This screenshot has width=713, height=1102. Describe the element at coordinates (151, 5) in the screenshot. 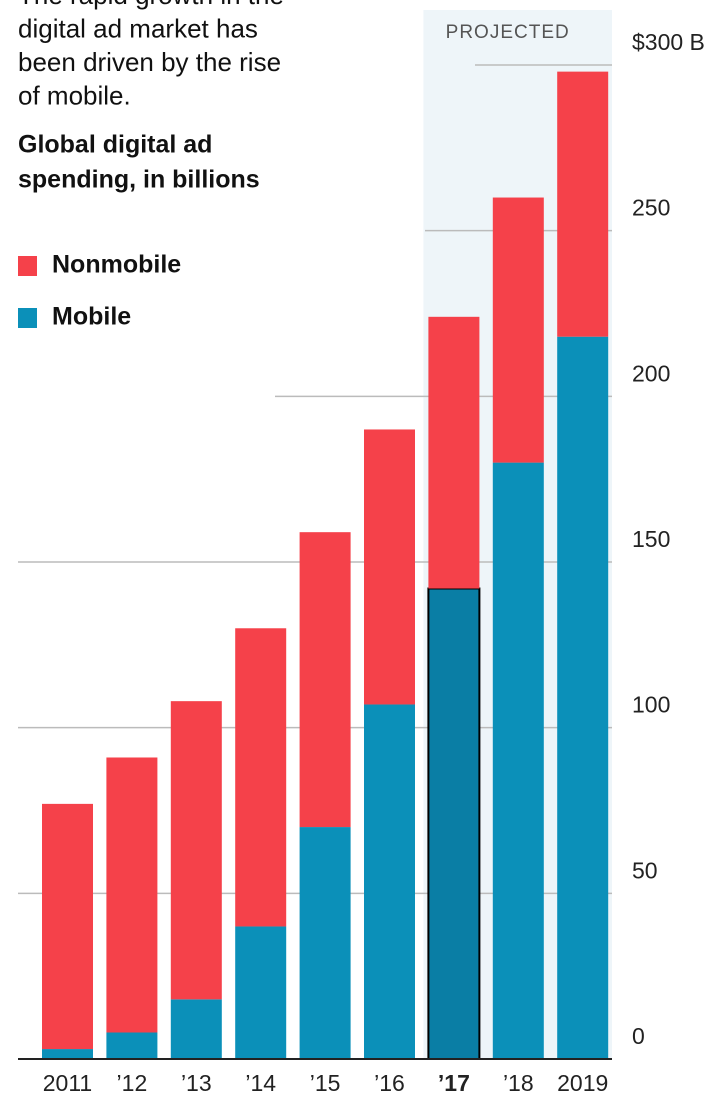

I see `intro-text: The rapid growth in the` at that location.